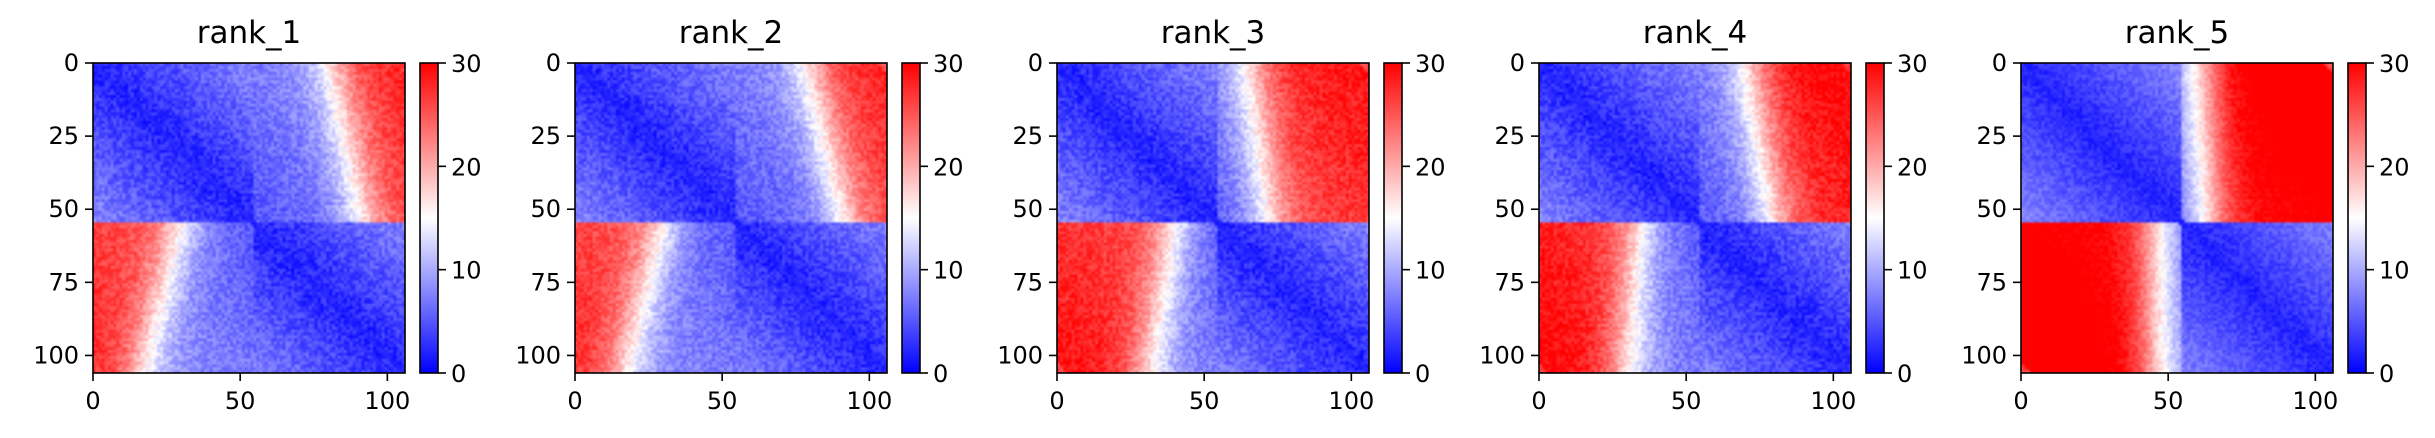  What do you see at coordinates (2177, 33) in the screenshot?
I see `panel-title: rank_5` at bounding box center [2177, 33].